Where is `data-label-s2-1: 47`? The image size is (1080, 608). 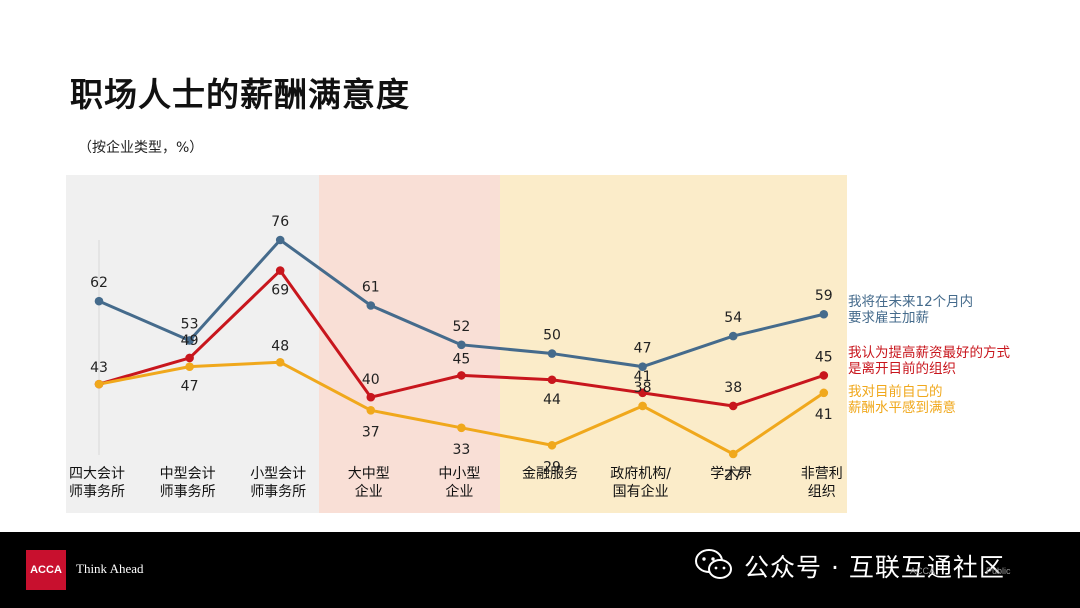 data-label-s2-1: 47 is located at coordinates (190, 387).